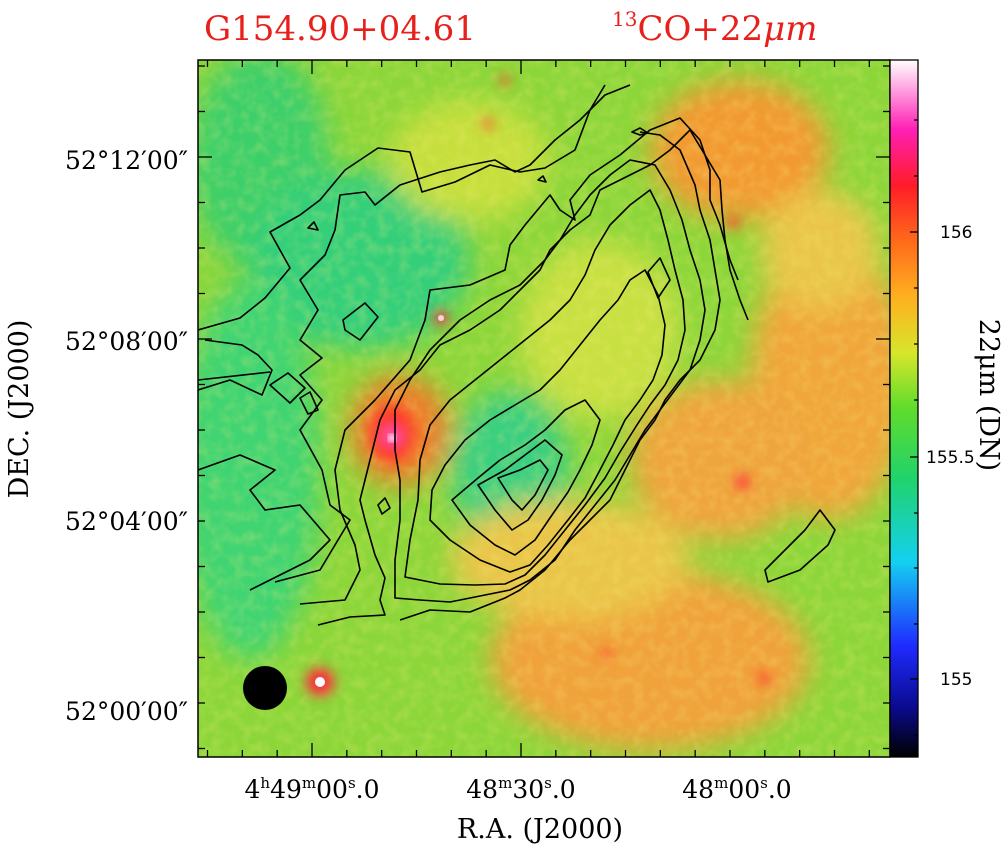 The width and height of the screenshot is (1003, 847). Describe the element at coordinates (126, 521) in the screenshot. I see `dec-tick-label: 52°04′00″` at that location.